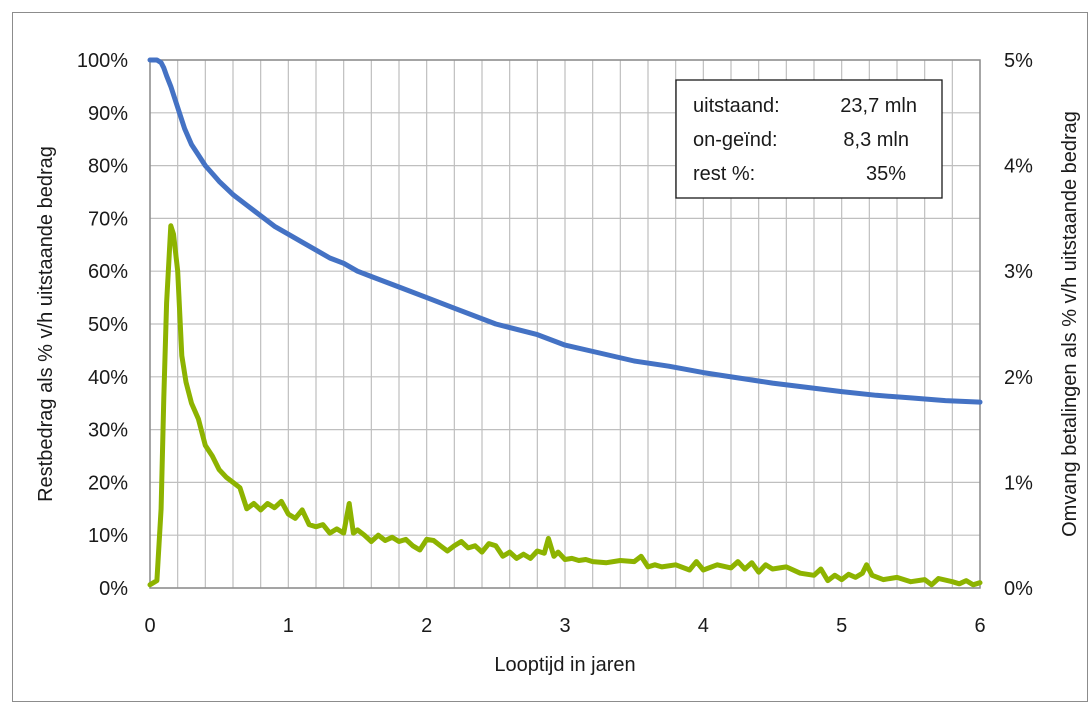  Describe the element at coordinates (724, 174) in the screenshot. I see `info-label-rest: rest %:` at that location.